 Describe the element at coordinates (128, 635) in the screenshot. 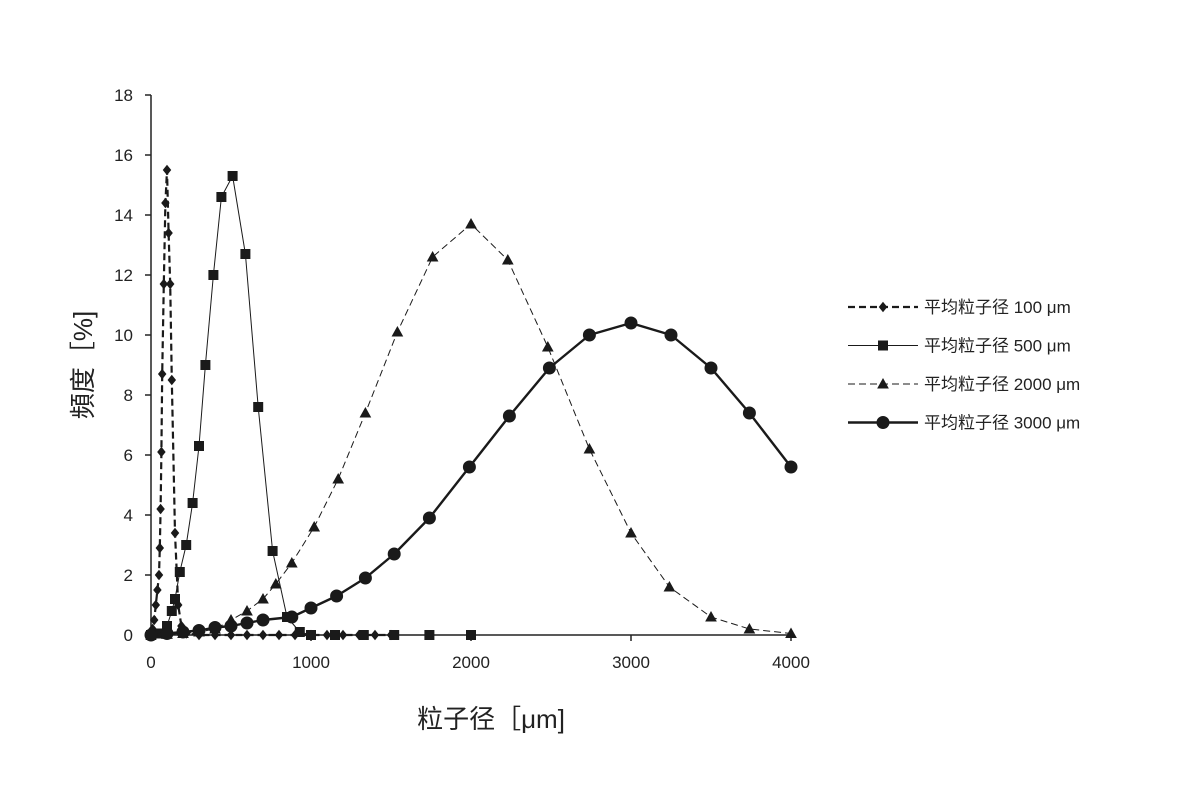

I see `y-tick-label: 0` at that location.